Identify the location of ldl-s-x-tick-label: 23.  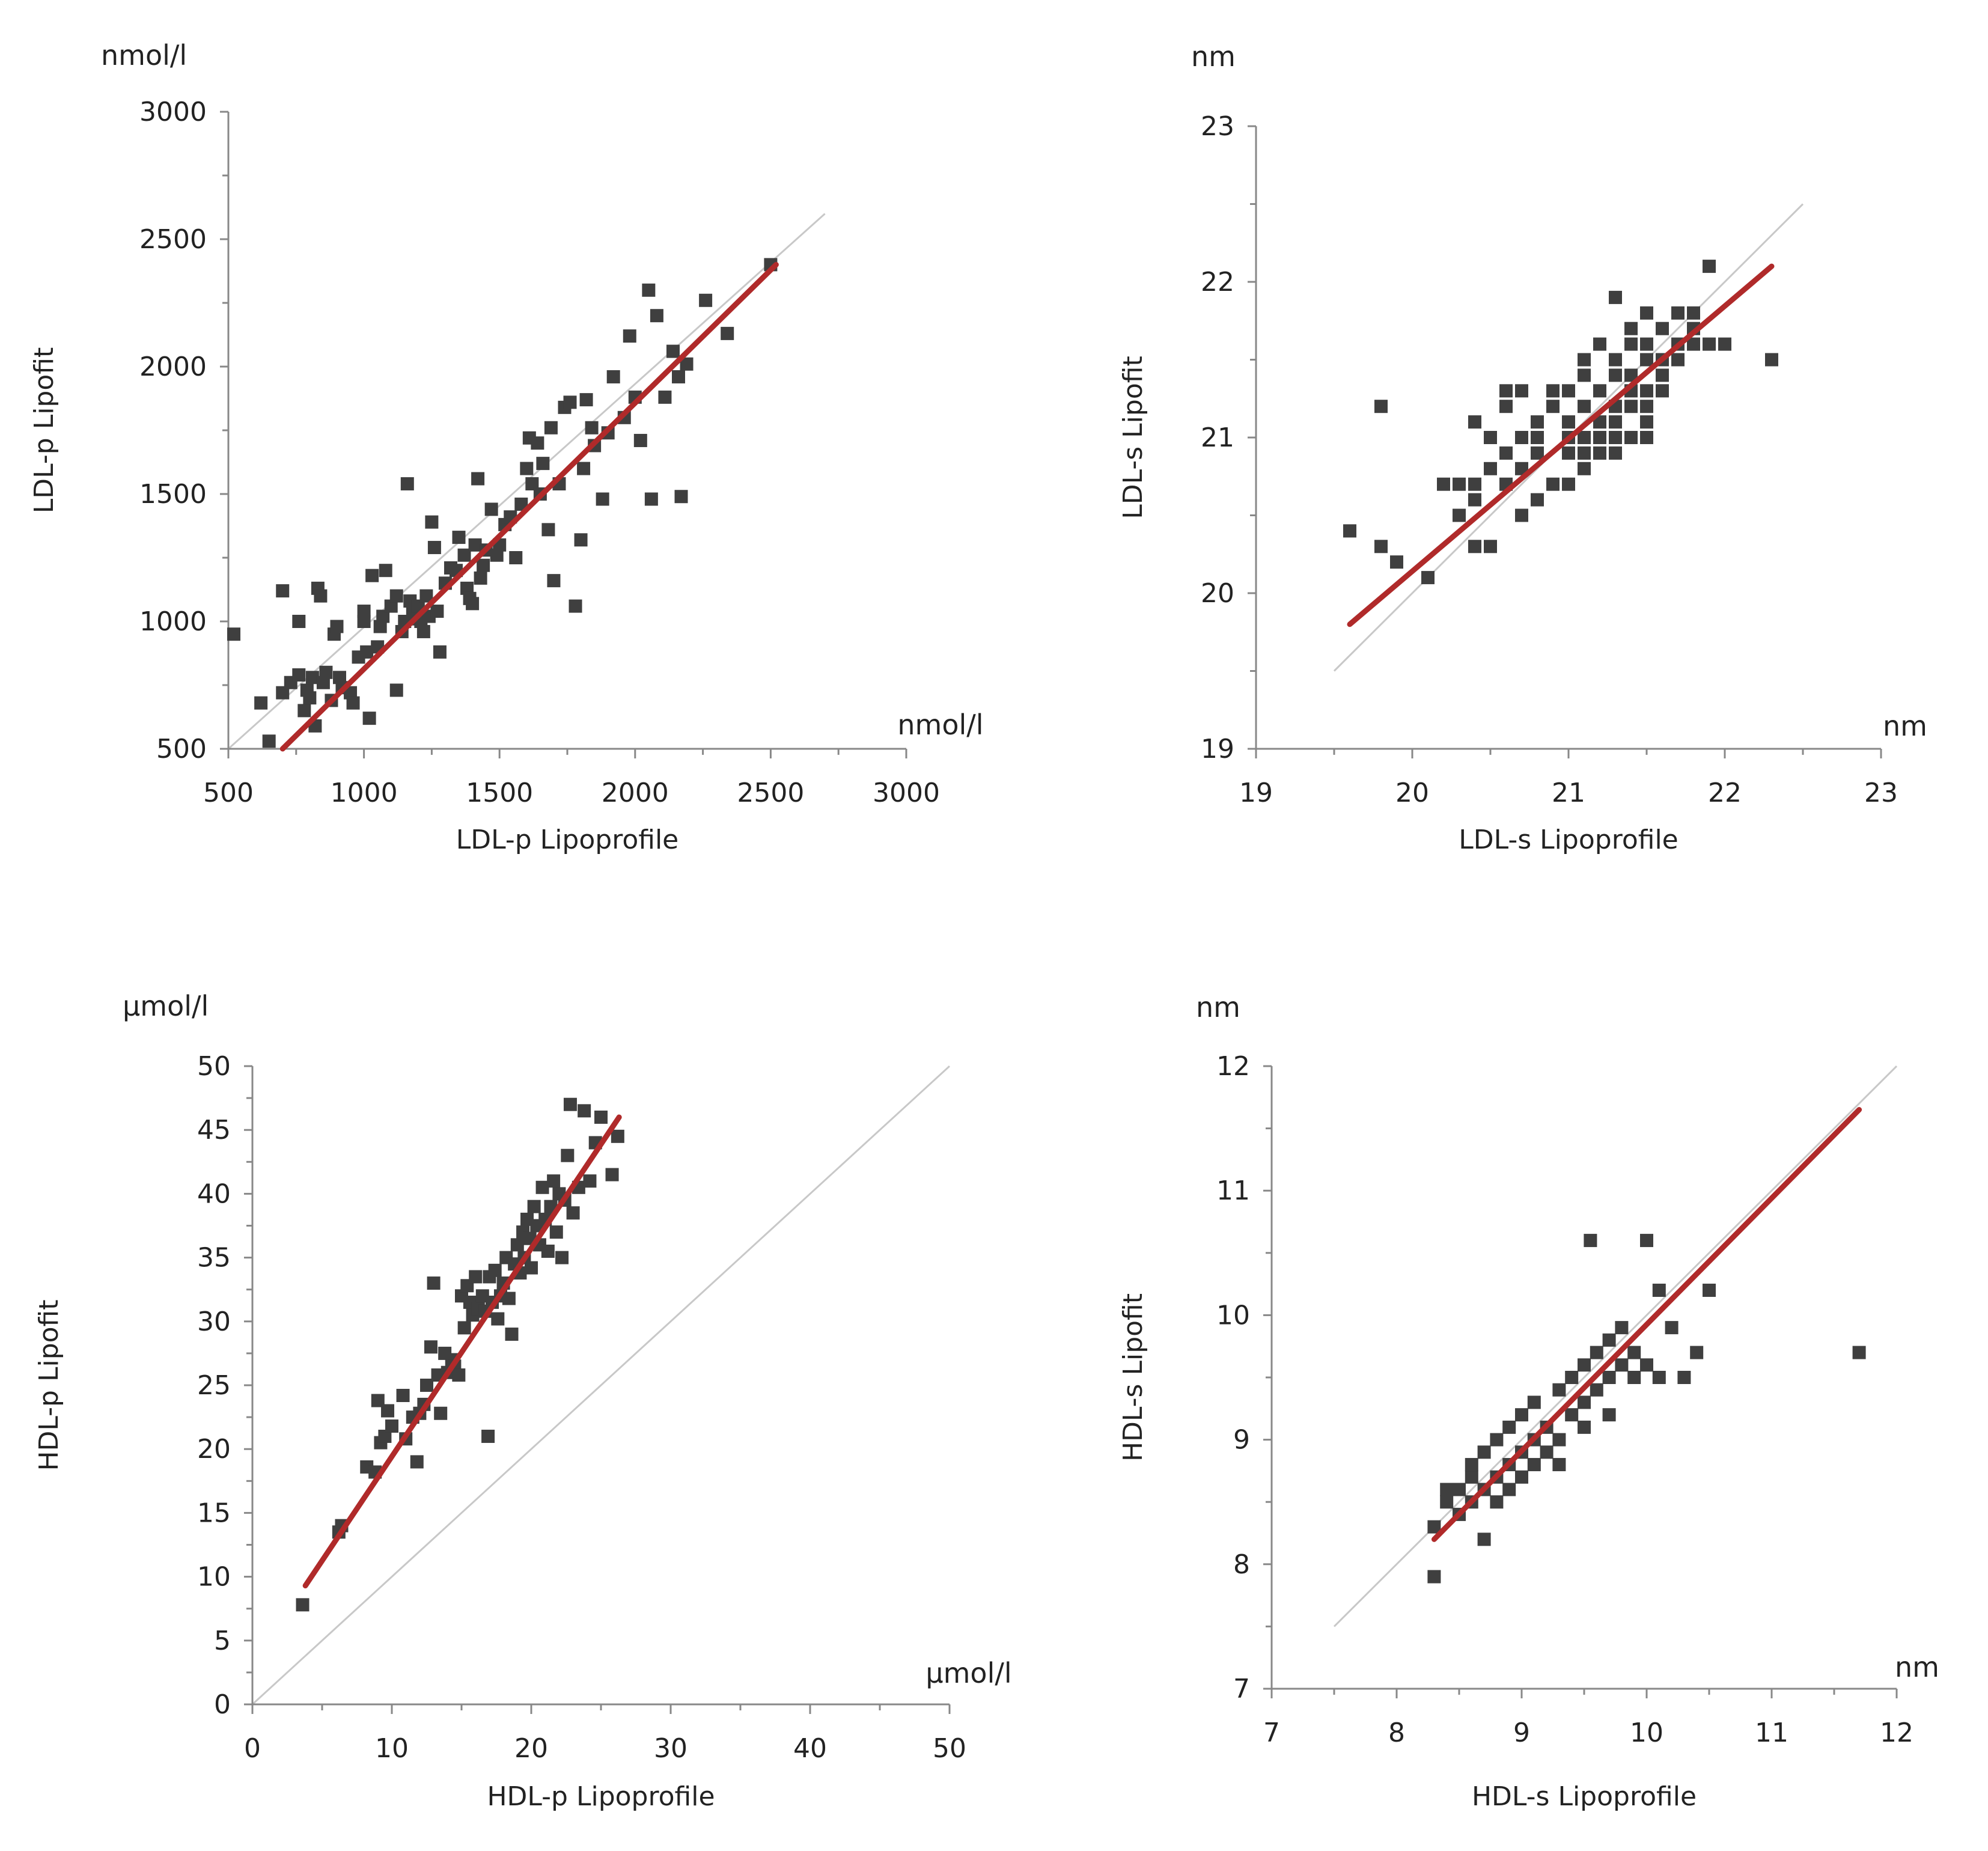
(1881, 793).